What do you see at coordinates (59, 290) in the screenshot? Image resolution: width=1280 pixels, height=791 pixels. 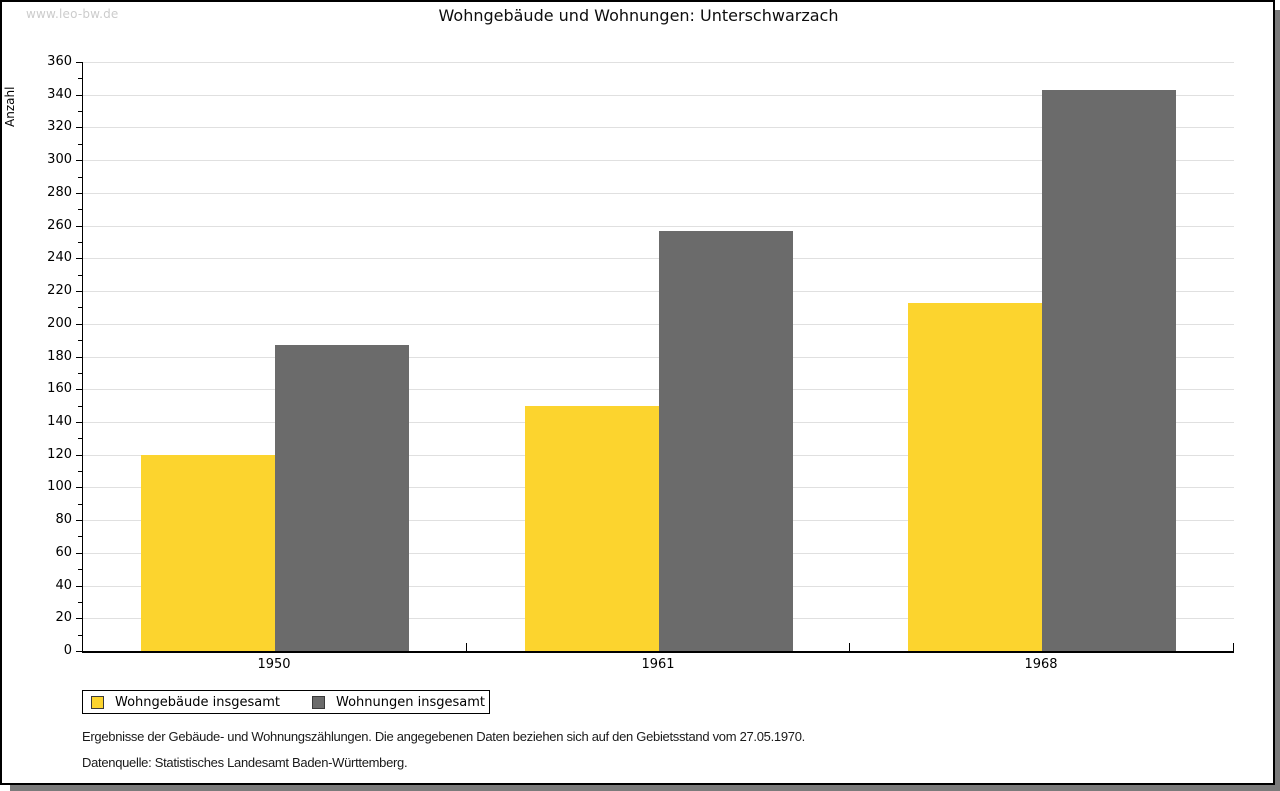 I see `y-tick-label-220: 220` at bounding box center [59, 290].